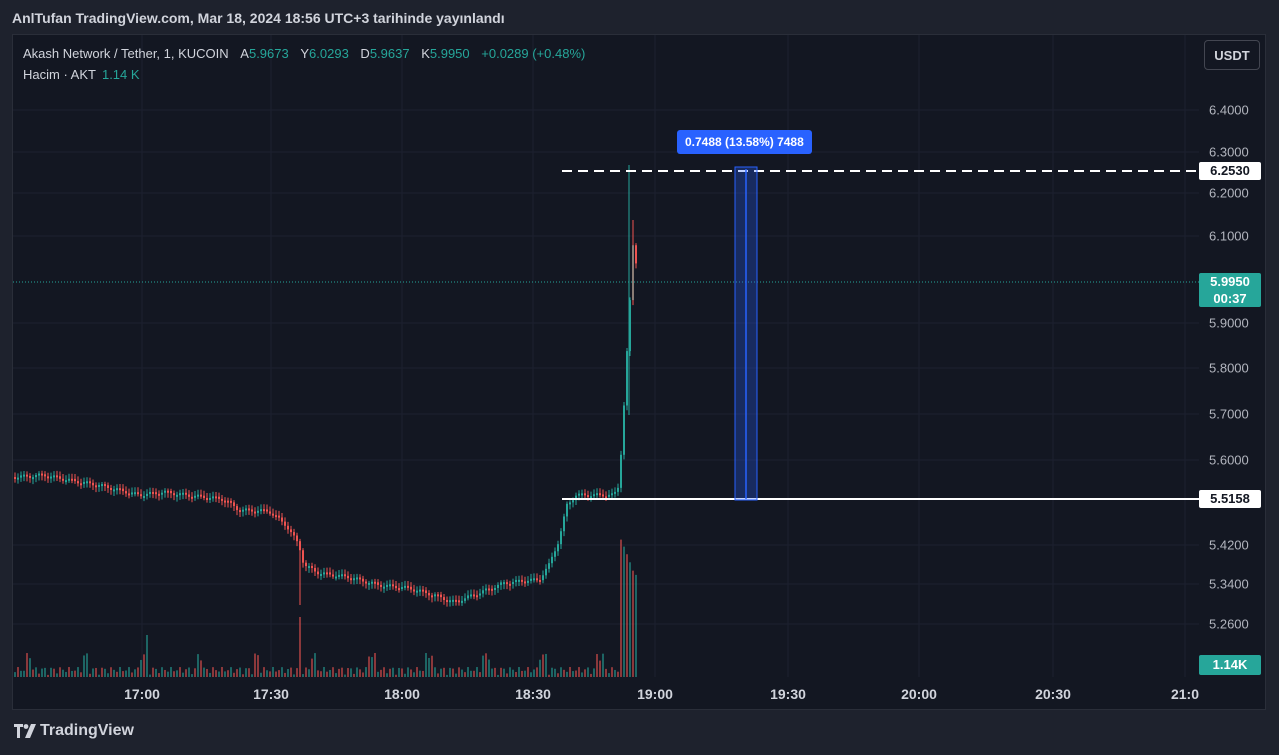  Describe the element at coordinates (329, 53) in the screenshot. I see `high-value: 6.0293` at that location.